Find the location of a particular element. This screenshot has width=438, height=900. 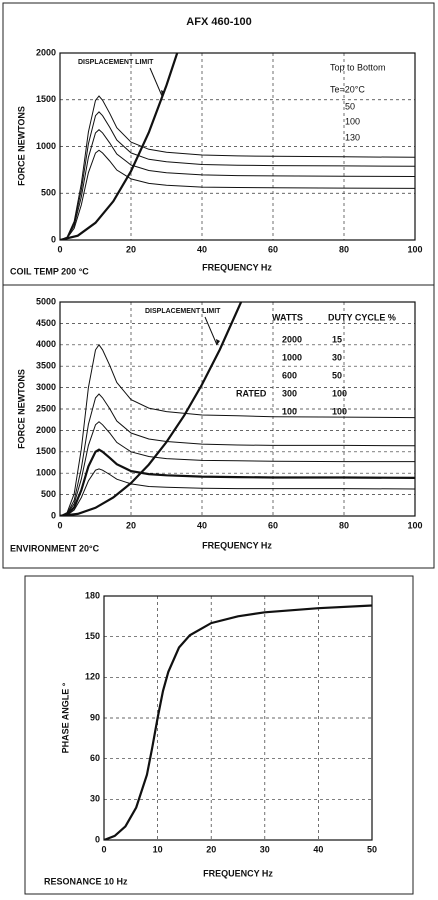

legend-tag: RATED is located at coordinates (251, 393).